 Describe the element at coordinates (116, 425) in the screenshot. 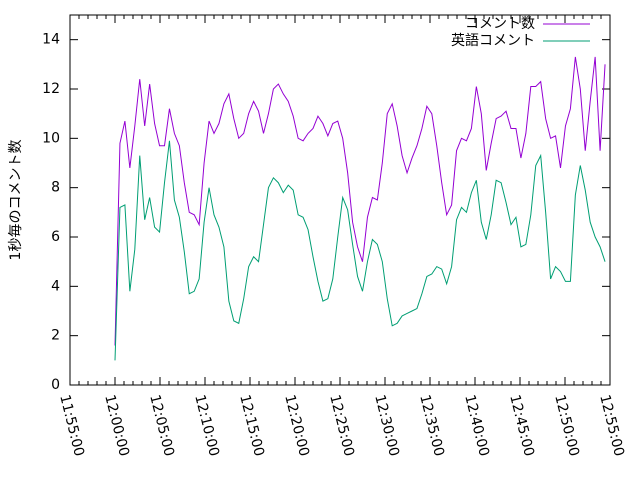

I see `x-tick-label: 12:00:00` at that location.